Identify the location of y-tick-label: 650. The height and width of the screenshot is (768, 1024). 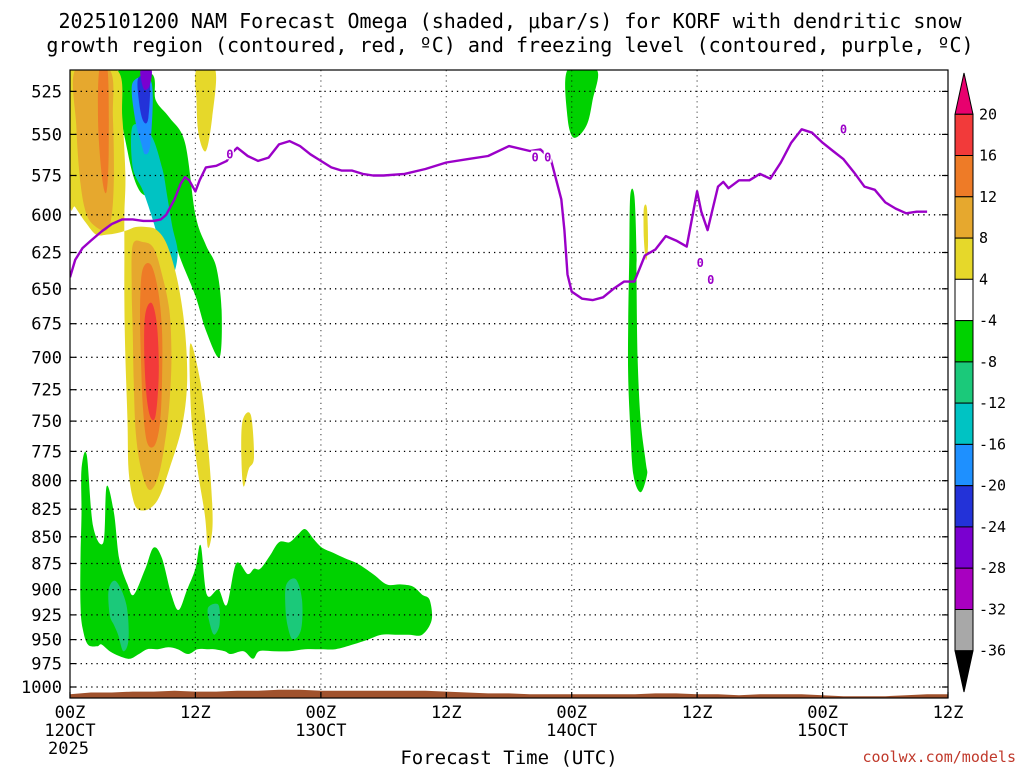
(46, 290).